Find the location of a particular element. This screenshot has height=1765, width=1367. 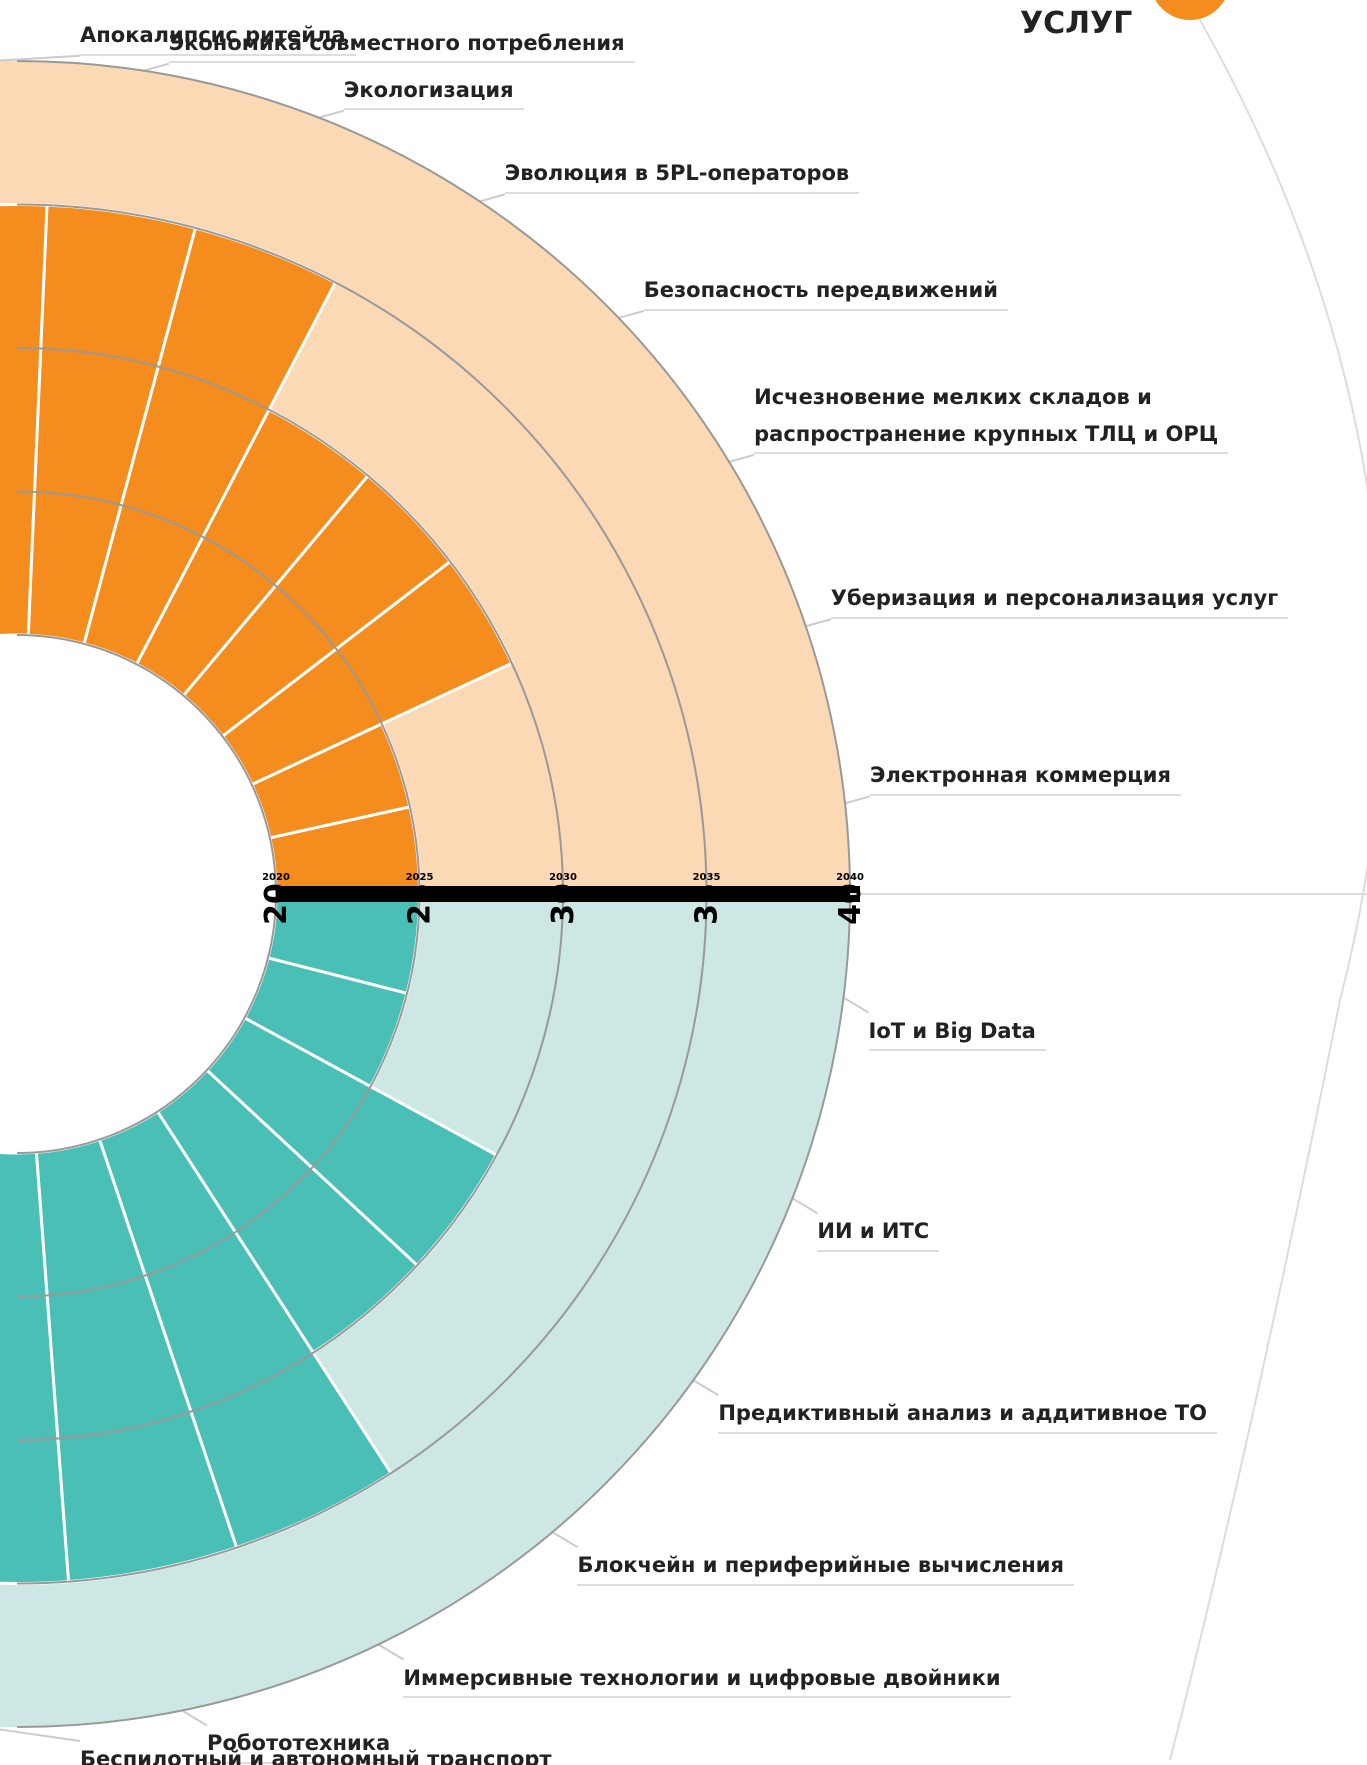

x-tick-big-label: 20 is located at coordinates (276, 904).